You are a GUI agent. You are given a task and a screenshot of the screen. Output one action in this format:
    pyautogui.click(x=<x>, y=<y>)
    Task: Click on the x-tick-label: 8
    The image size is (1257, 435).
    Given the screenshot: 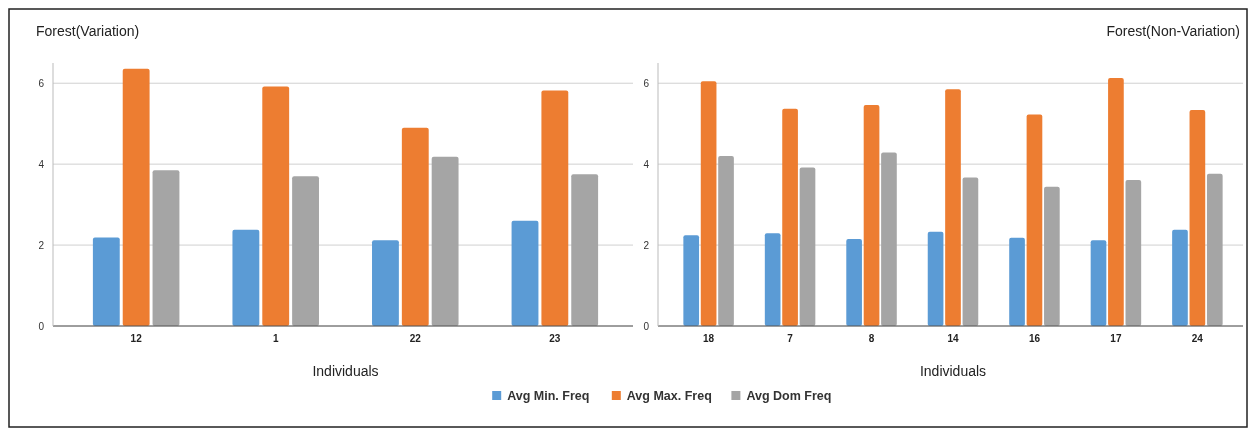 What is the action you would take?
    pyautogui.click(x=871, y=338)
    